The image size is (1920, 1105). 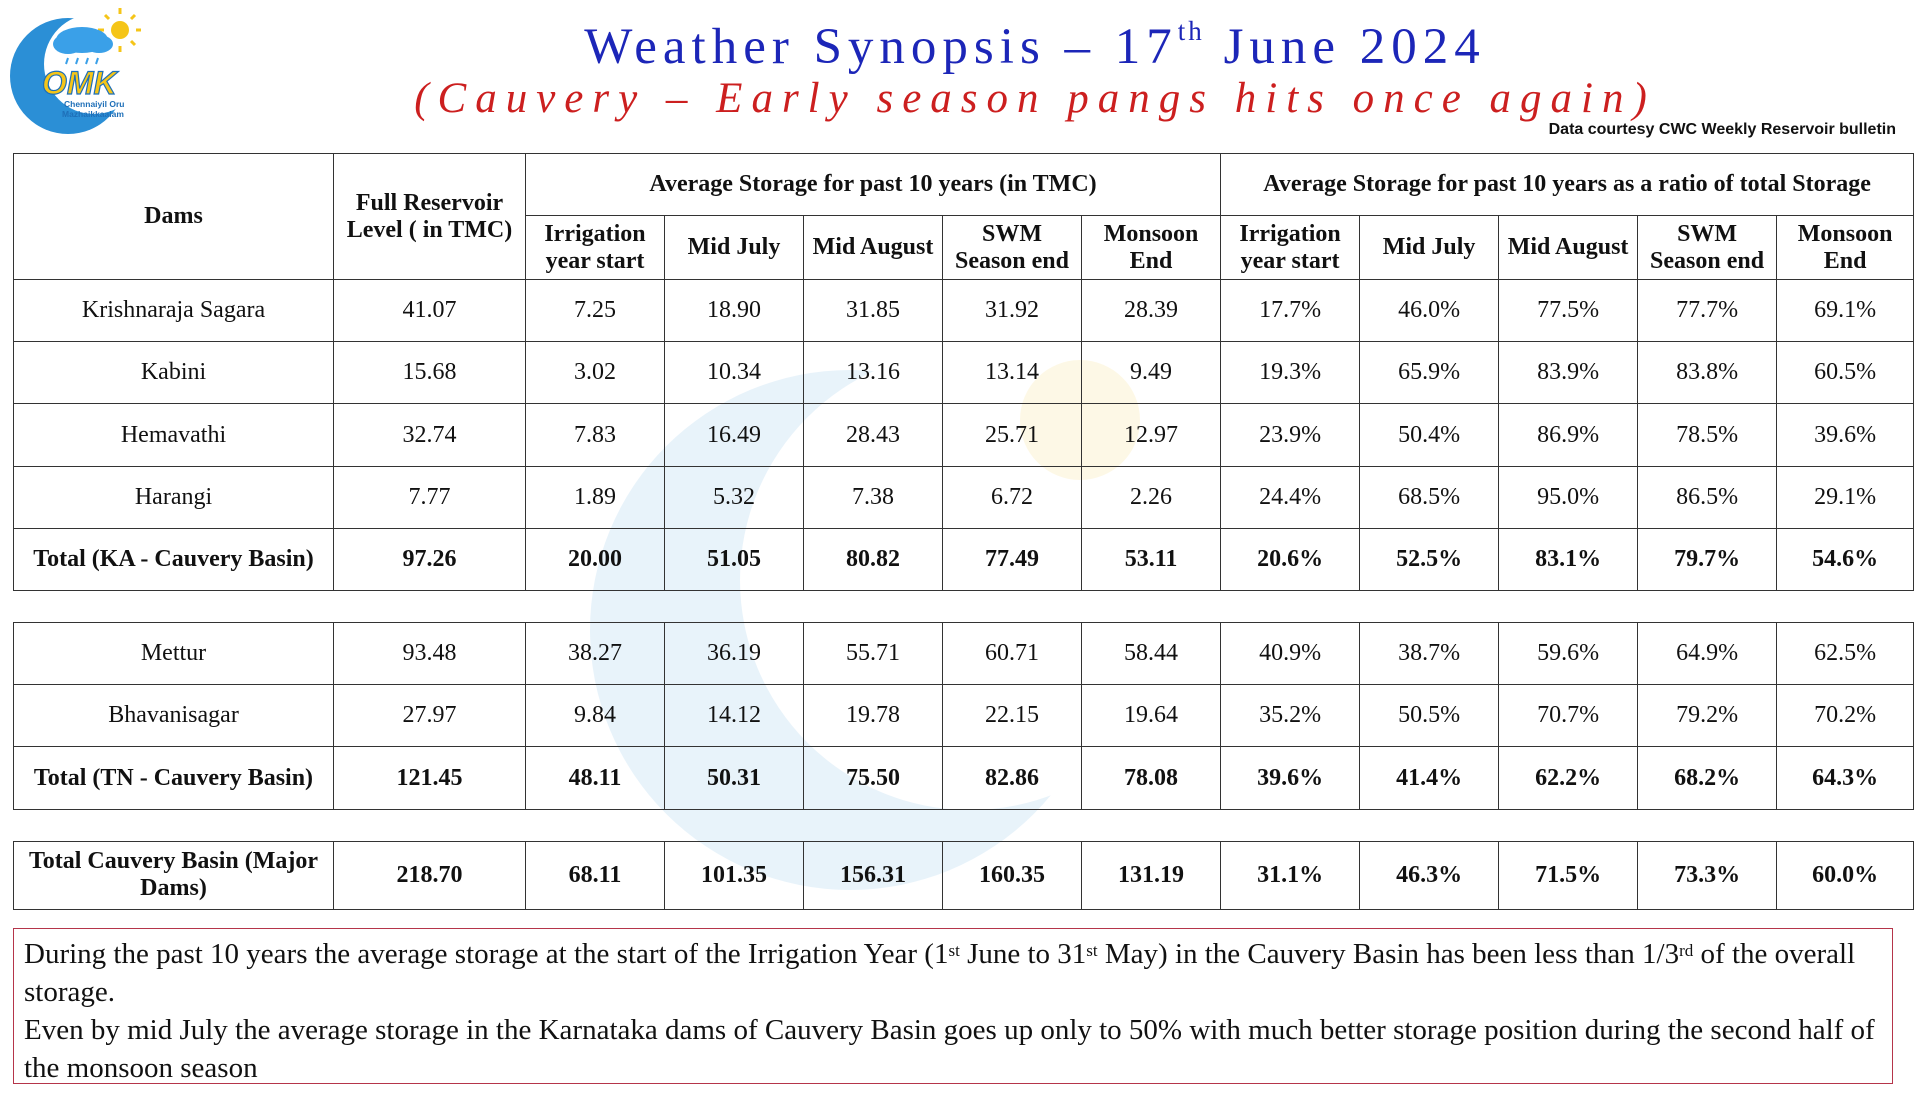 What do you see at coordinates (1568, 247) in the screenshot?
I see `header-col-mid-august-ratio: Mid August` at bounding box center [1568, 247].